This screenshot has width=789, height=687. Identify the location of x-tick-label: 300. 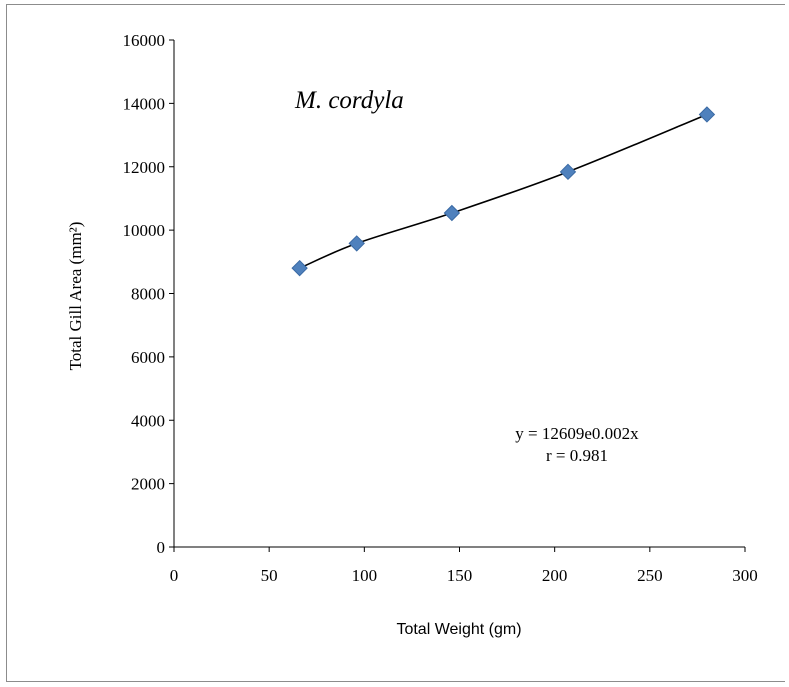
(745, 575).